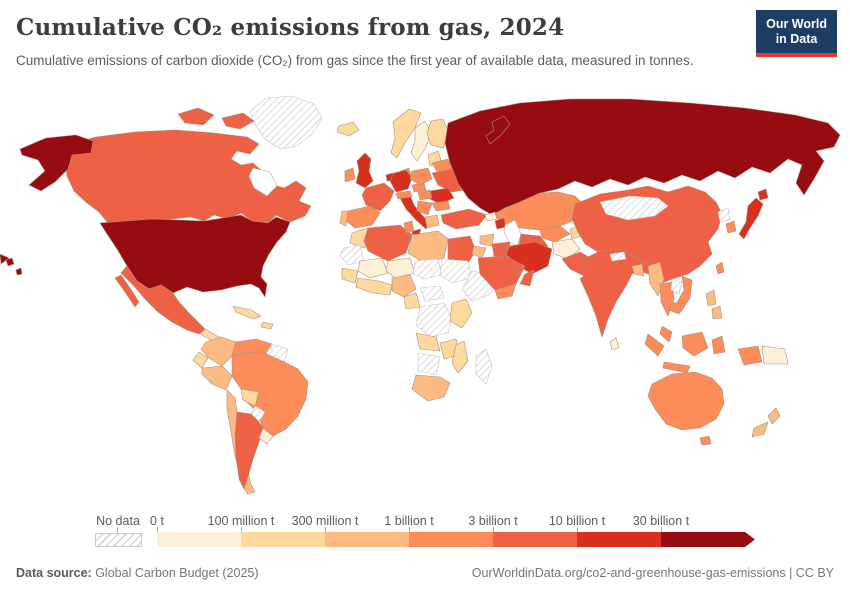 The height and width of the screenshot is (600, 850). What do you see at coordinates (711, 298) in the screenshot?
I see `country-philippines-luzon` at bounding box center [711, 298].